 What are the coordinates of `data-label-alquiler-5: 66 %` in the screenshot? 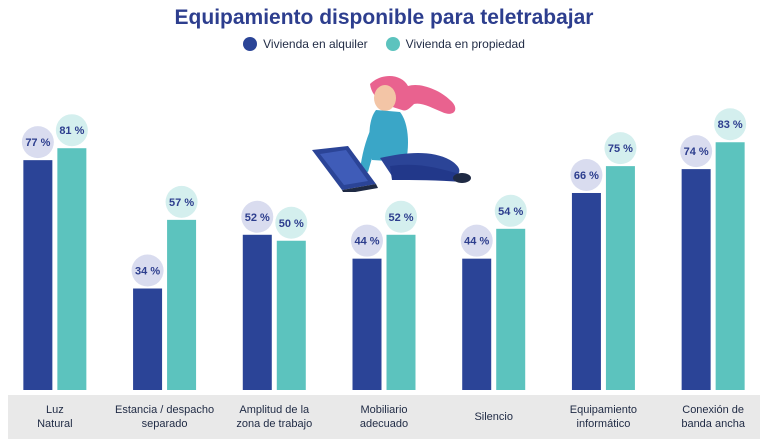 It's located at (586, 176).